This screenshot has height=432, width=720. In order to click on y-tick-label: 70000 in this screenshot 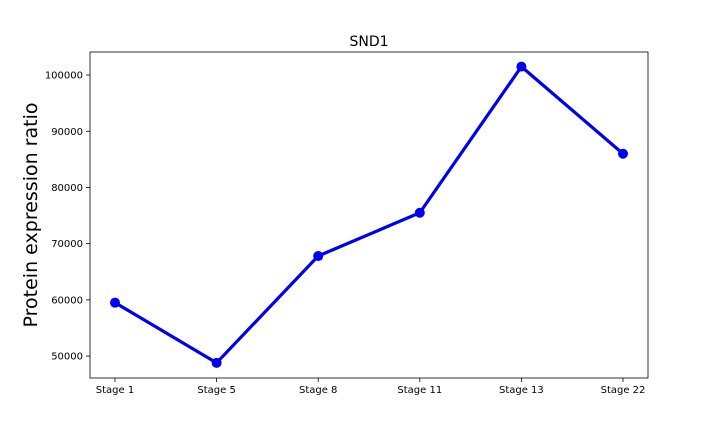, I will do `click(67, 244)`.